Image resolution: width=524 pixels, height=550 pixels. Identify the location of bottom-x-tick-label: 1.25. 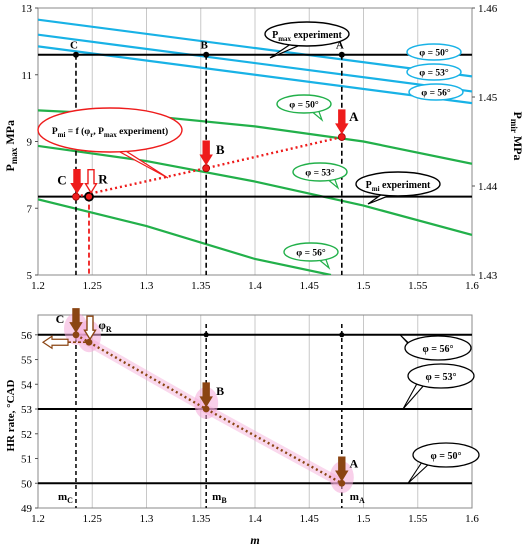
(93, 519).